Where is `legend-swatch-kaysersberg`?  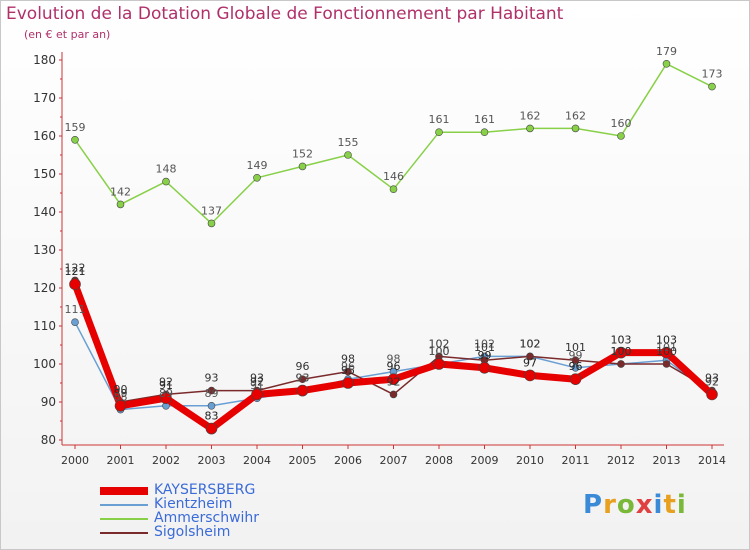 legend-swatch-kaysersberg is located at coordinates (124, 491).